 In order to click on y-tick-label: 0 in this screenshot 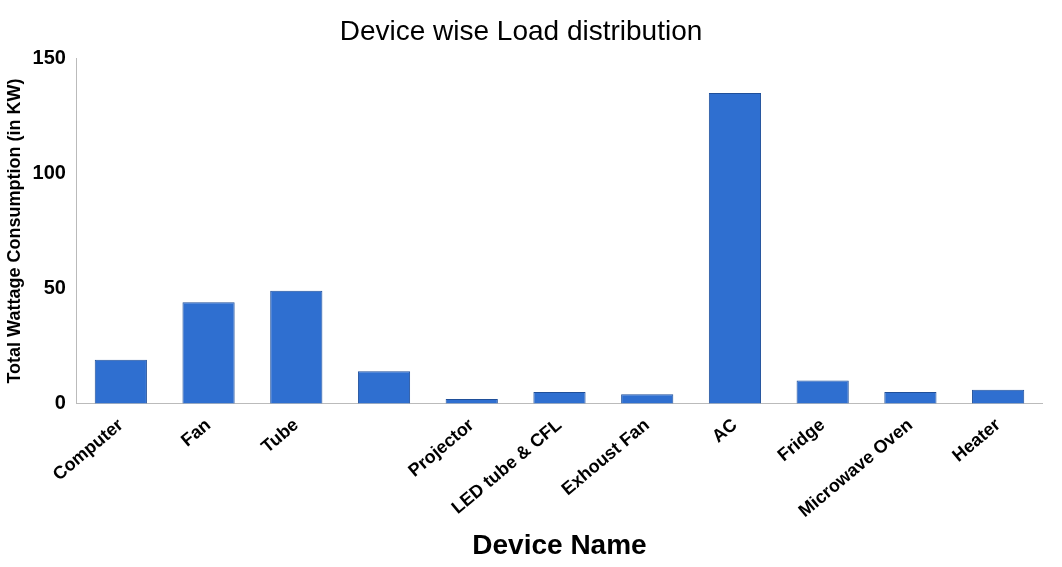, I will do `click(60, 402)`.